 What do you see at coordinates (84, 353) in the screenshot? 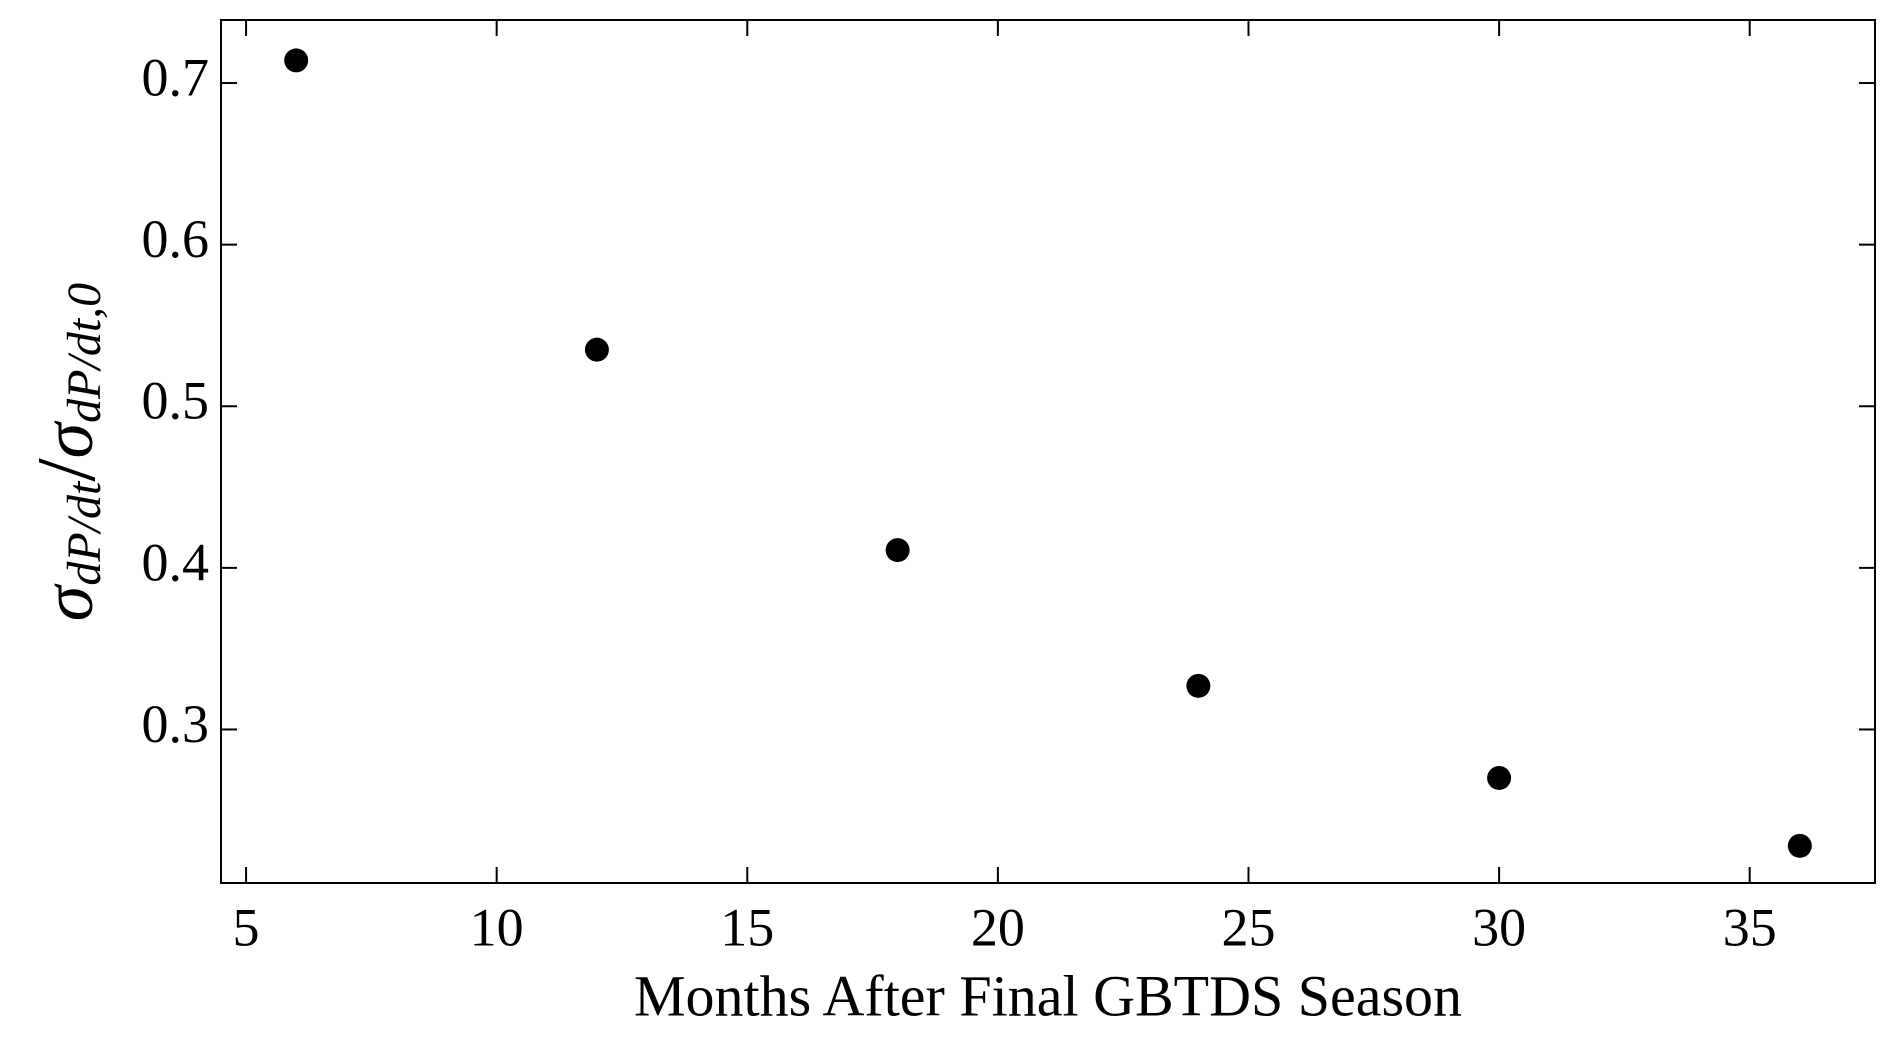
I see `y-label-part: dP/dt,0` at bounding box center [84, 353].